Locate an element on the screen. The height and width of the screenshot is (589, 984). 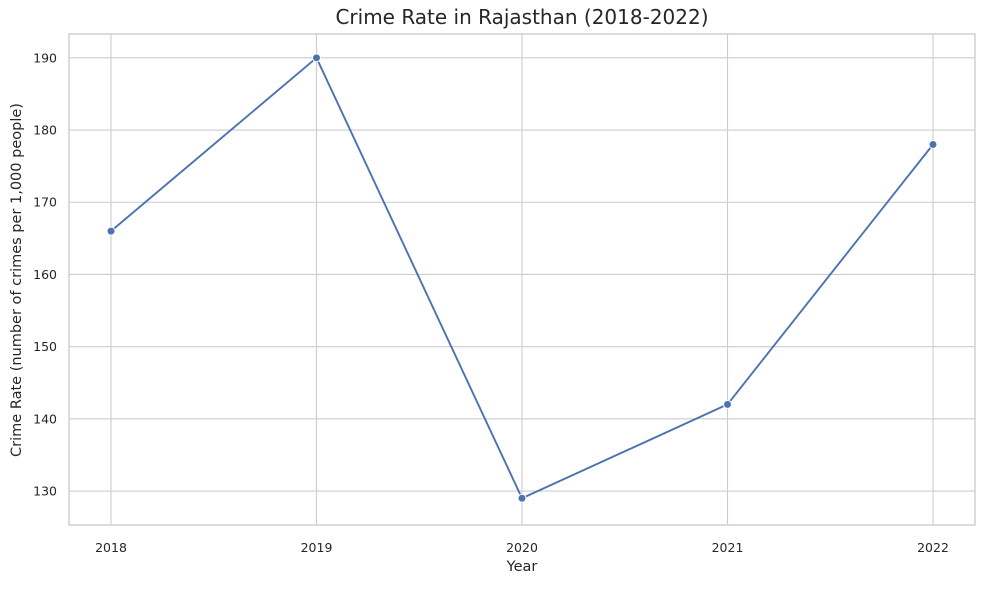
x-axis-ticks: 2018 2019 2020 2021 2022 is located at coordinates (522, 547).